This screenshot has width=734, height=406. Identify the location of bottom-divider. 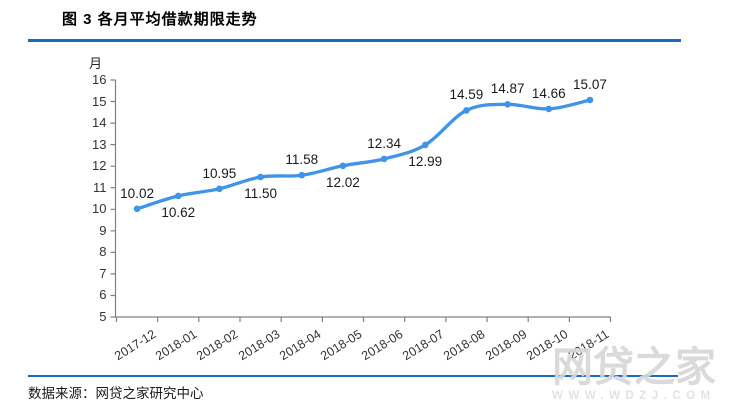
(353, 376).